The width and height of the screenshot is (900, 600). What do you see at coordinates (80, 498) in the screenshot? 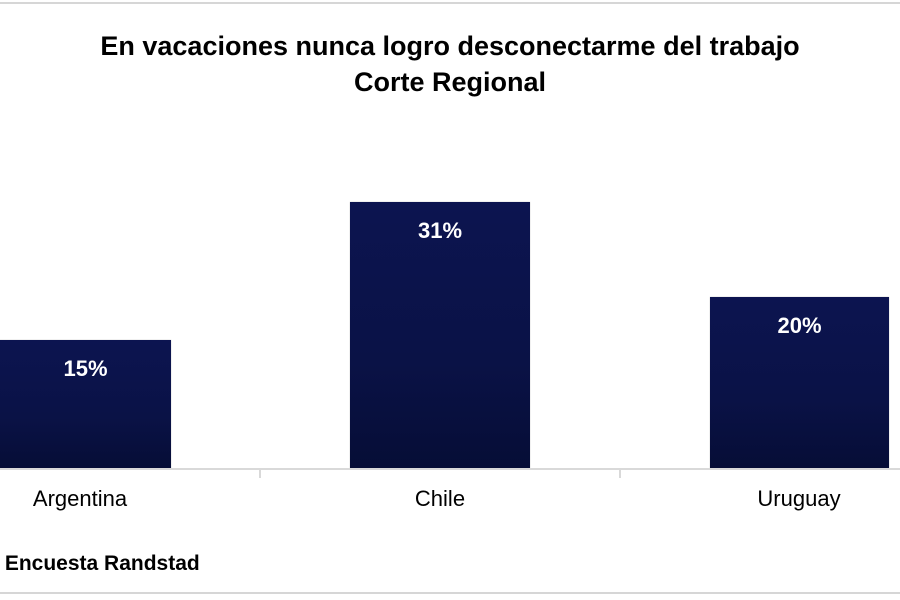
I see `category-label-argentina: Argentina` at bounding box center [80, 498].